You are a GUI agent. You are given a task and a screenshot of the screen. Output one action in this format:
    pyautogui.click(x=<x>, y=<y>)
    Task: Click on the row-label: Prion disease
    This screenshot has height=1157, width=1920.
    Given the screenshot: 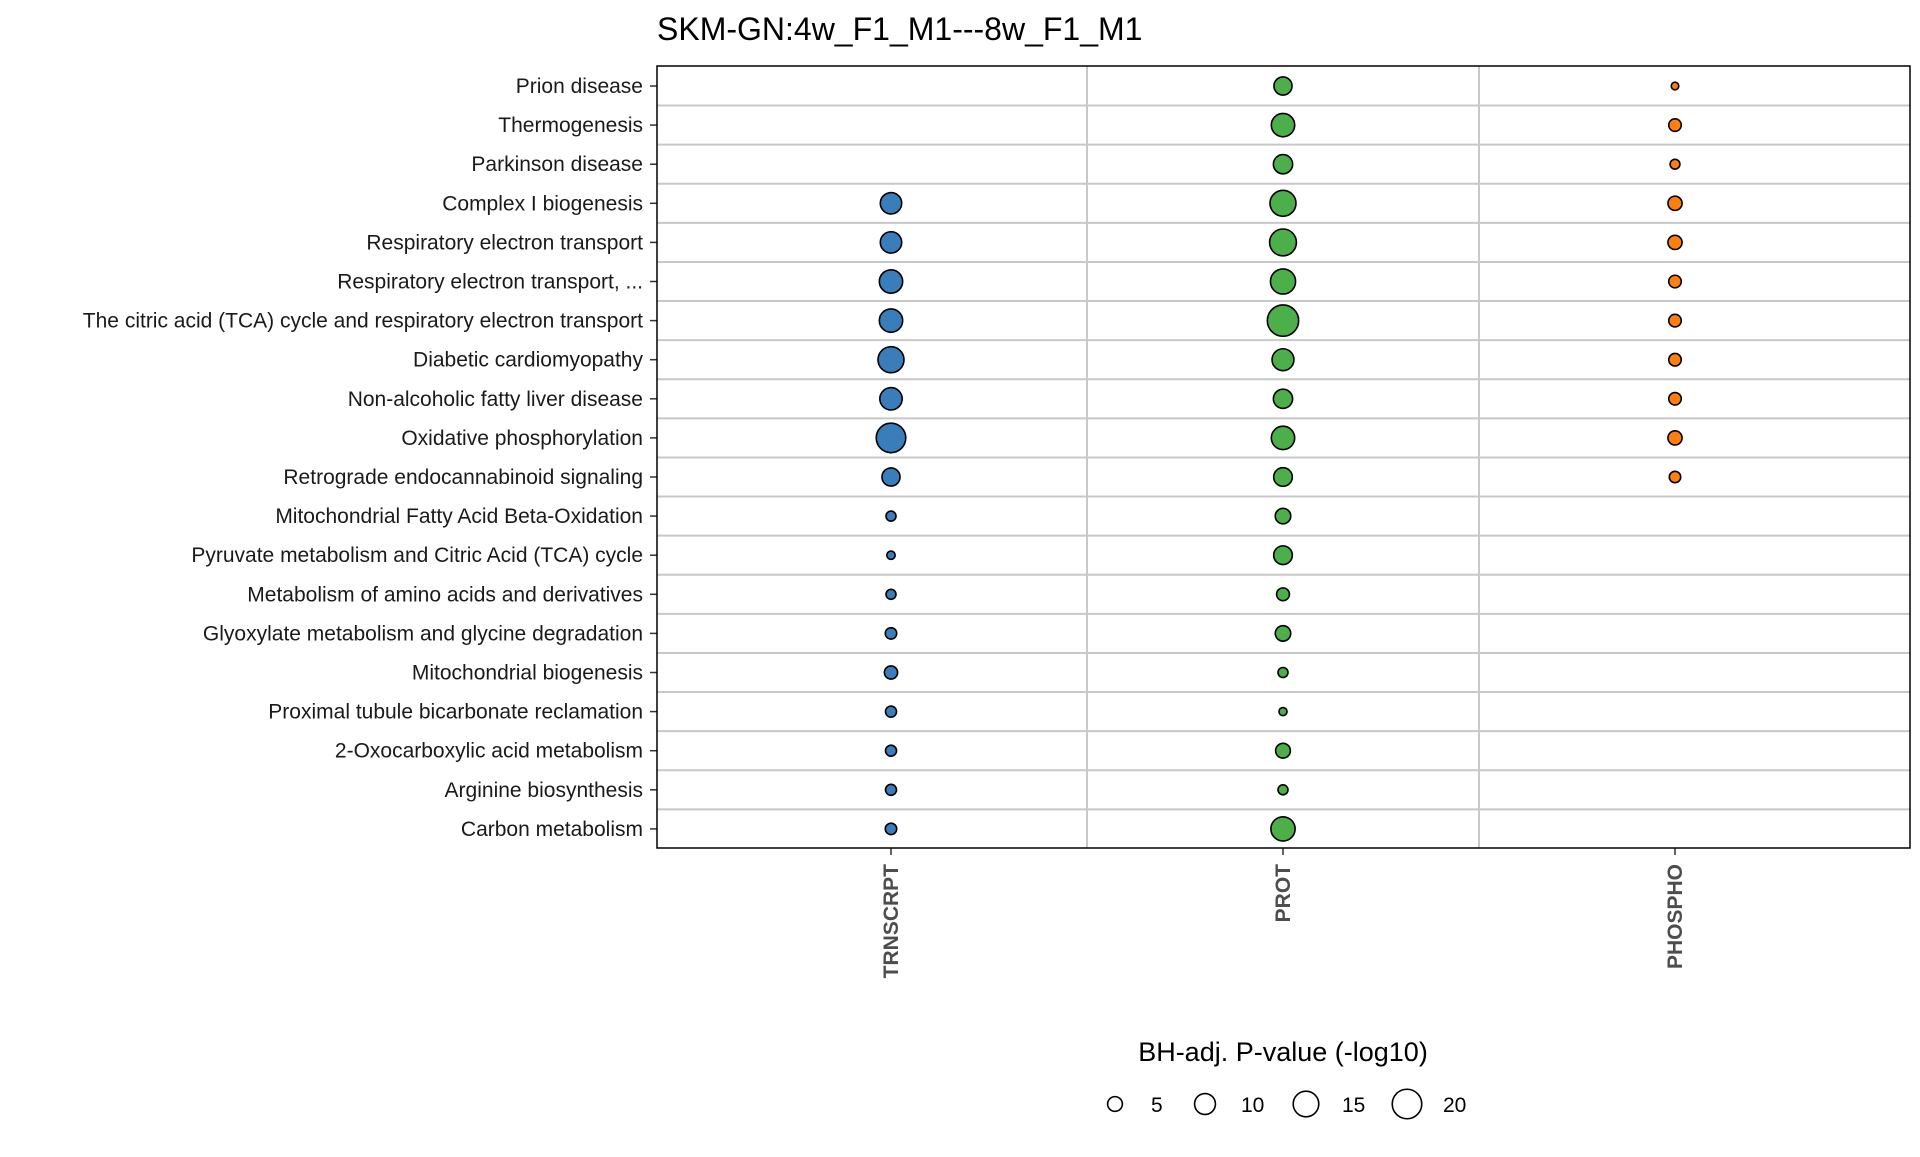 What is the action you would take?
    pyautogui.click(x=579, y=86)
    